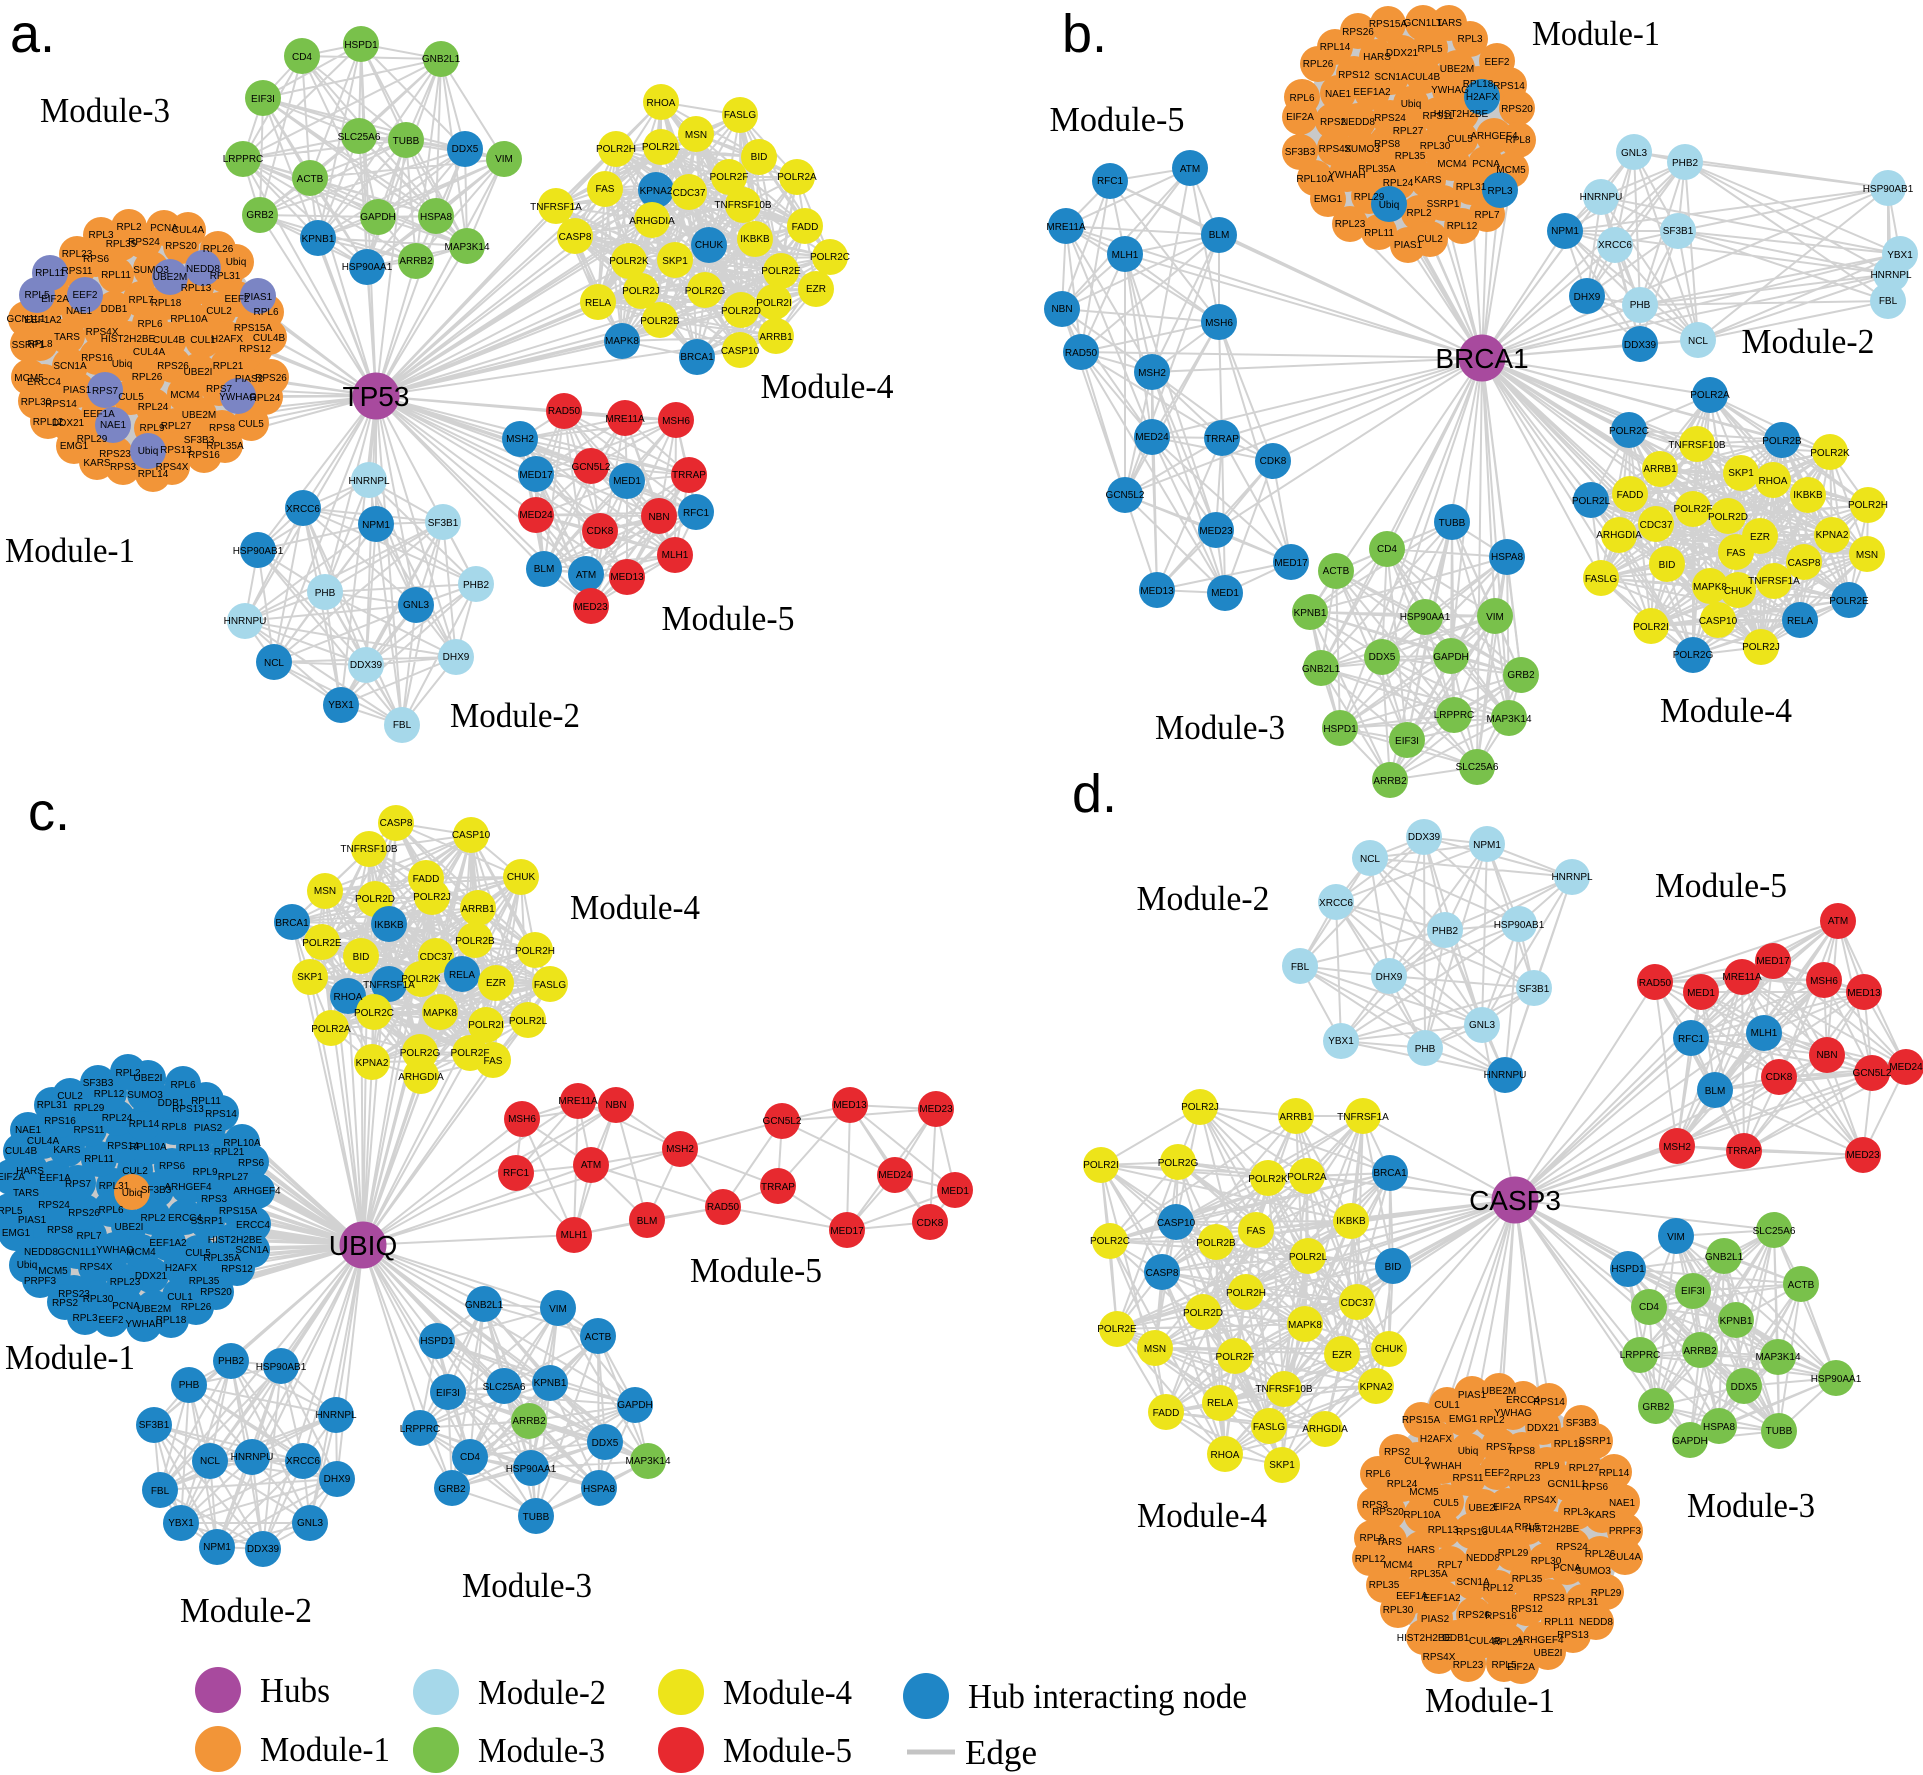  What do you see at coordinates (1451, 657) in the screenshot?
I see `svg-text: GAPDH` at bounding box center [1451, 657].